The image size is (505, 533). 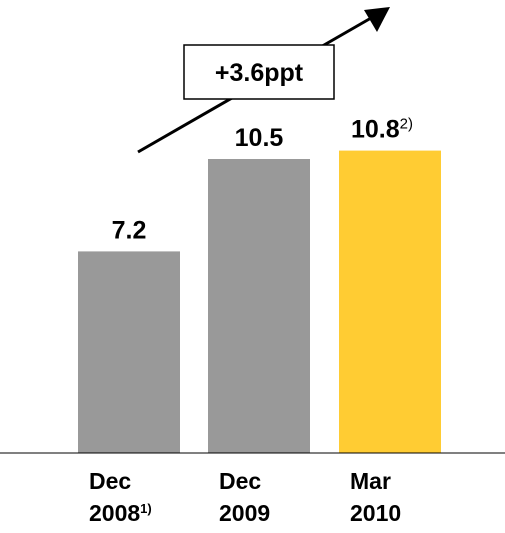 I want to click on growth-annotation: +3.6ppt, so click(x=263, y=80).